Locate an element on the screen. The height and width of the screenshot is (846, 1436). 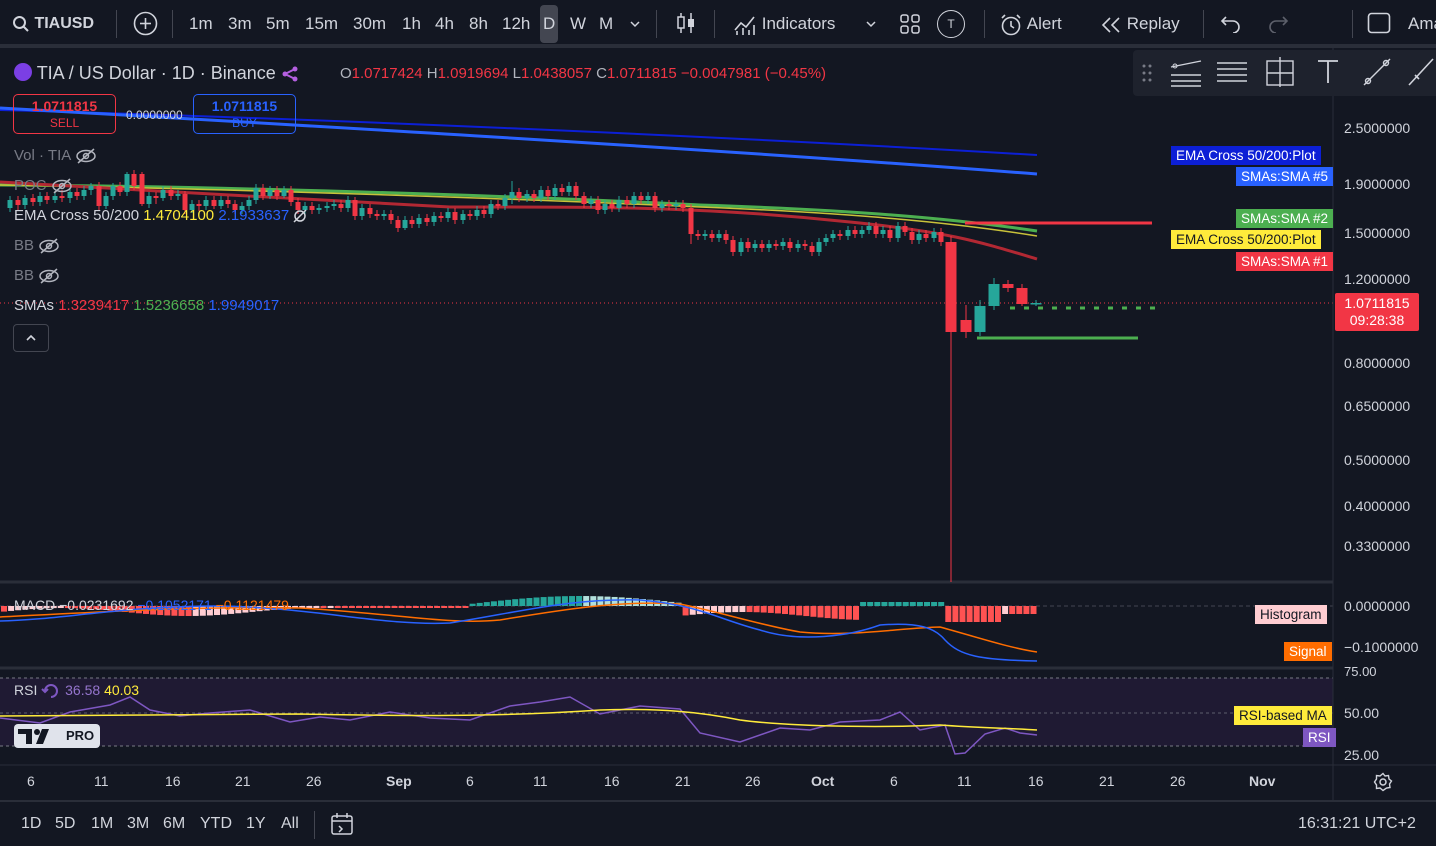
range-5d: 5D is located at coordinates (65, 823).